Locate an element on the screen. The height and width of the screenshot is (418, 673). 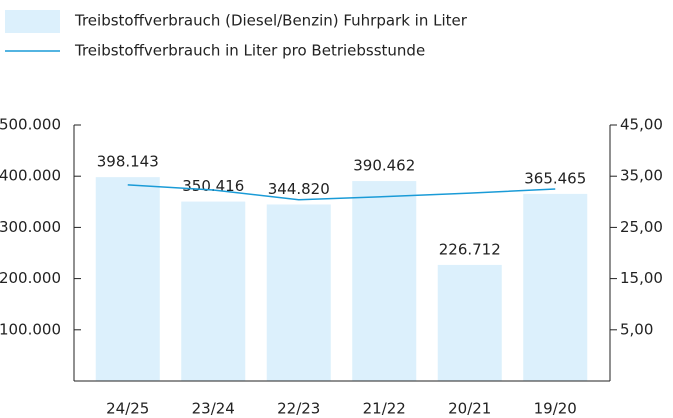
value-label: 365.465 is located at coordinates (555, 178).